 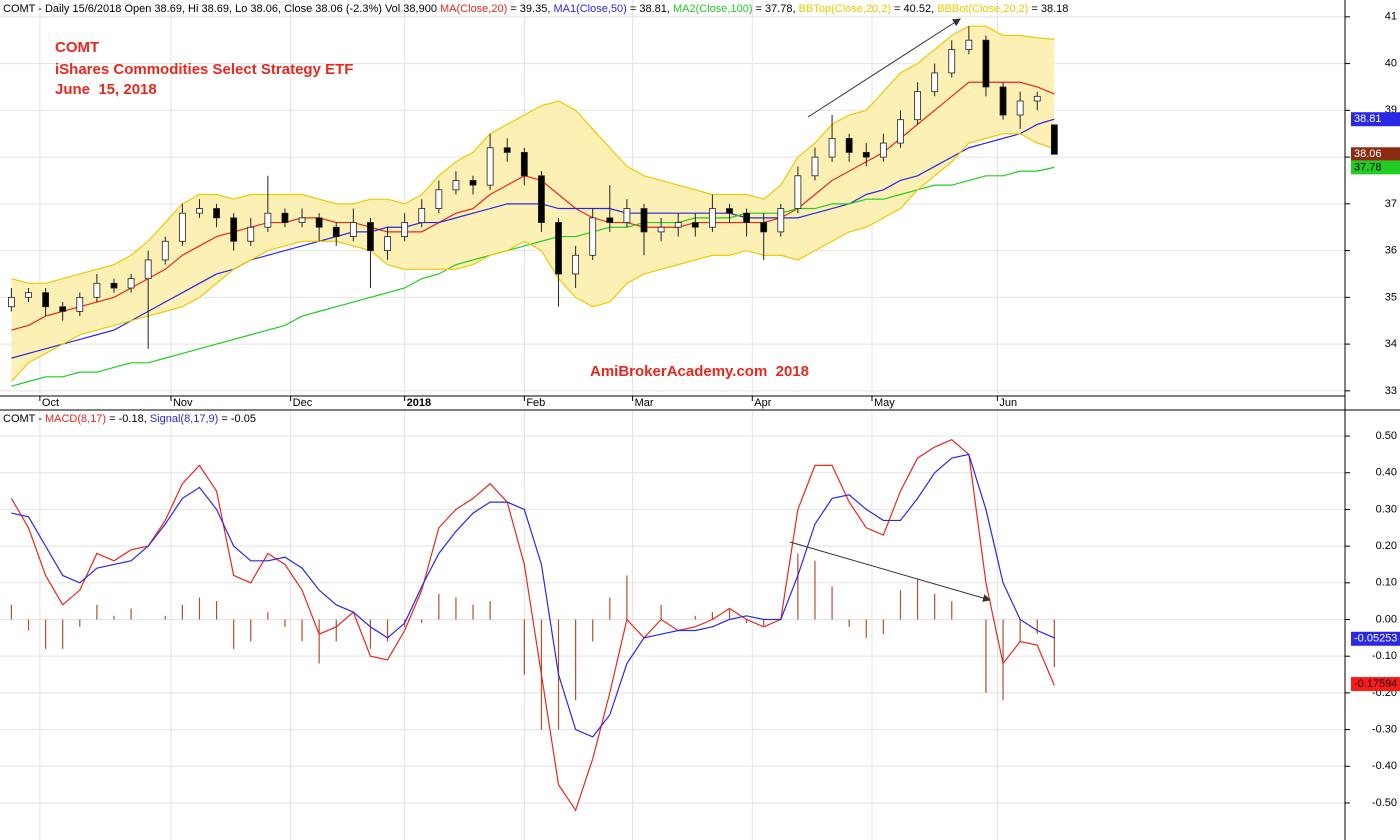 What do you see at coordinates (530, 9) in the screenshot?
I see `legend-value: = 39.35,` at bounding box center [530, 9].